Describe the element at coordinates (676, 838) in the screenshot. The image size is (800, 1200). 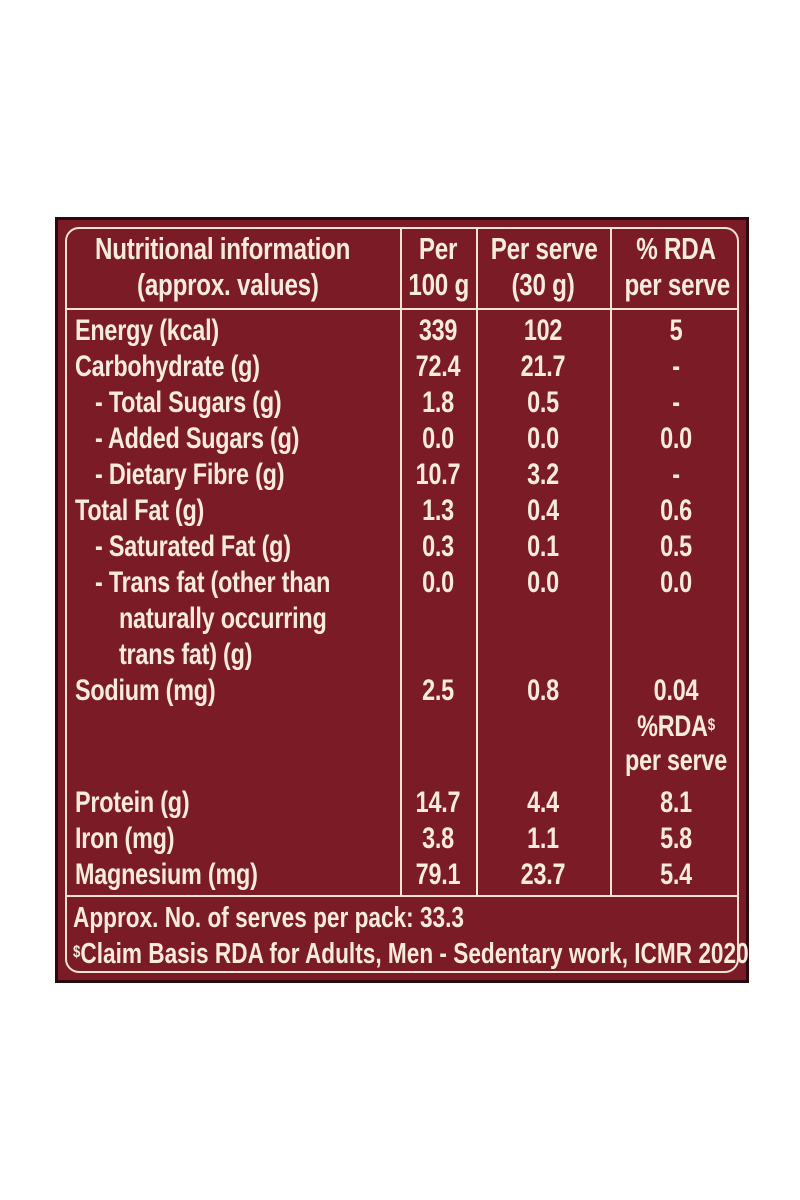
I see `row-rda: 5.8` at that location.